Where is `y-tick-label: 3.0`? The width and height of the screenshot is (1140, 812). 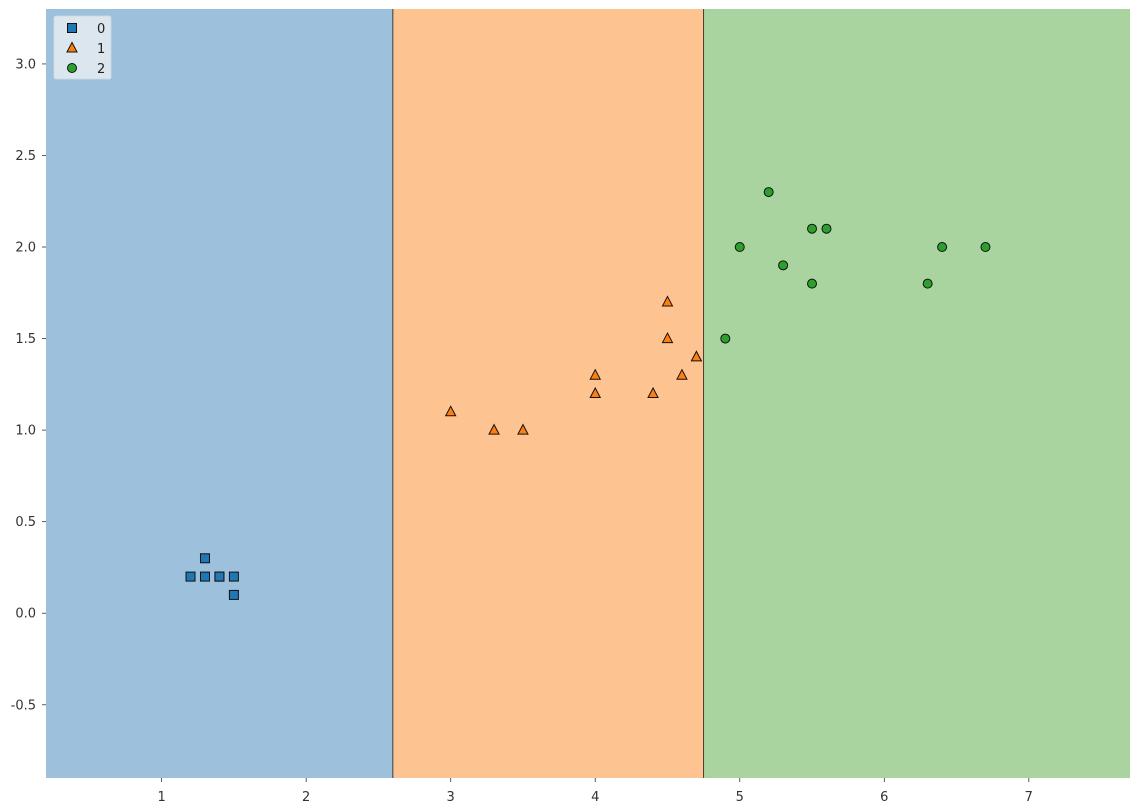 y-tick-label: 3.0 is located at coordinates (25, 64).